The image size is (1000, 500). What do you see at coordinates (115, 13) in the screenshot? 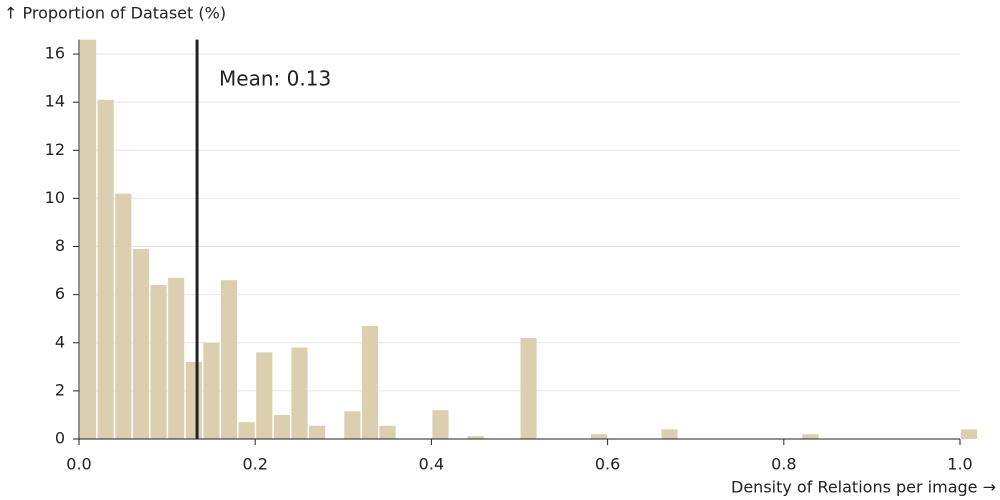
I see `y-axis-label: ↑ Proportion of Dataset (%)` at bounding box center [115, 13].